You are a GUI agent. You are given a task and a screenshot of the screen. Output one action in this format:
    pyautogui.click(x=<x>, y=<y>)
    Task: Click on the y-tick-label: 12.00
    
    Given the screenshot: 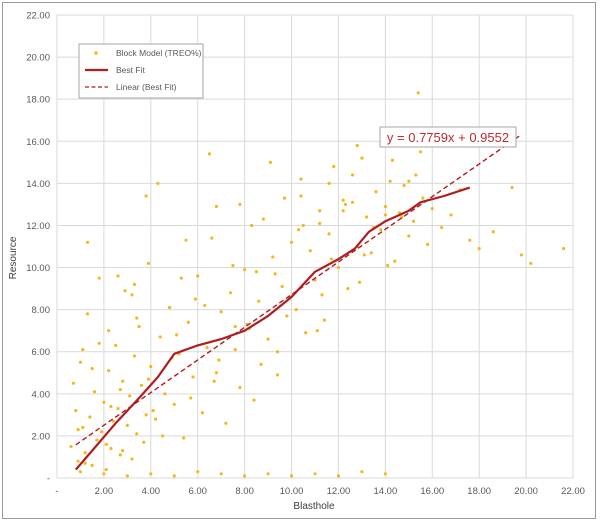 What is the action you would take?
    pyautogui.click(x=38, y=226)
    